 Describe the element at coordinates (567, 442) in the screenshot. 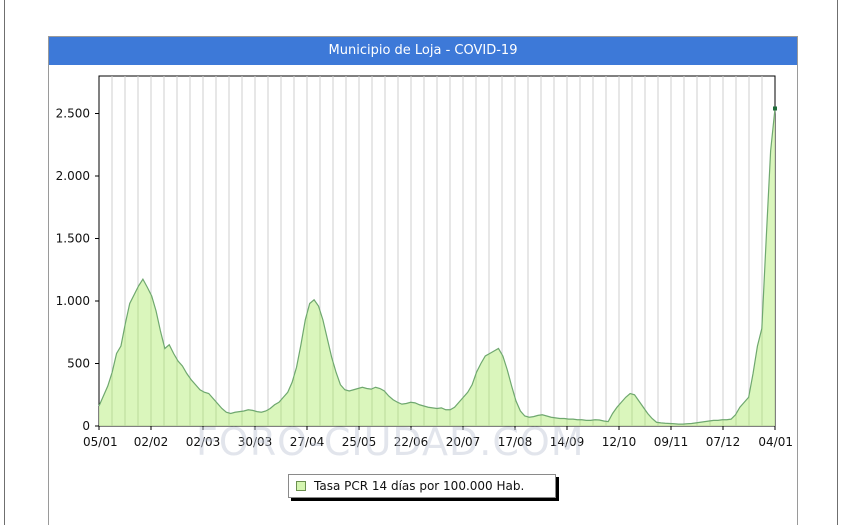

I see `x-tick-label: 14/09` at that location.